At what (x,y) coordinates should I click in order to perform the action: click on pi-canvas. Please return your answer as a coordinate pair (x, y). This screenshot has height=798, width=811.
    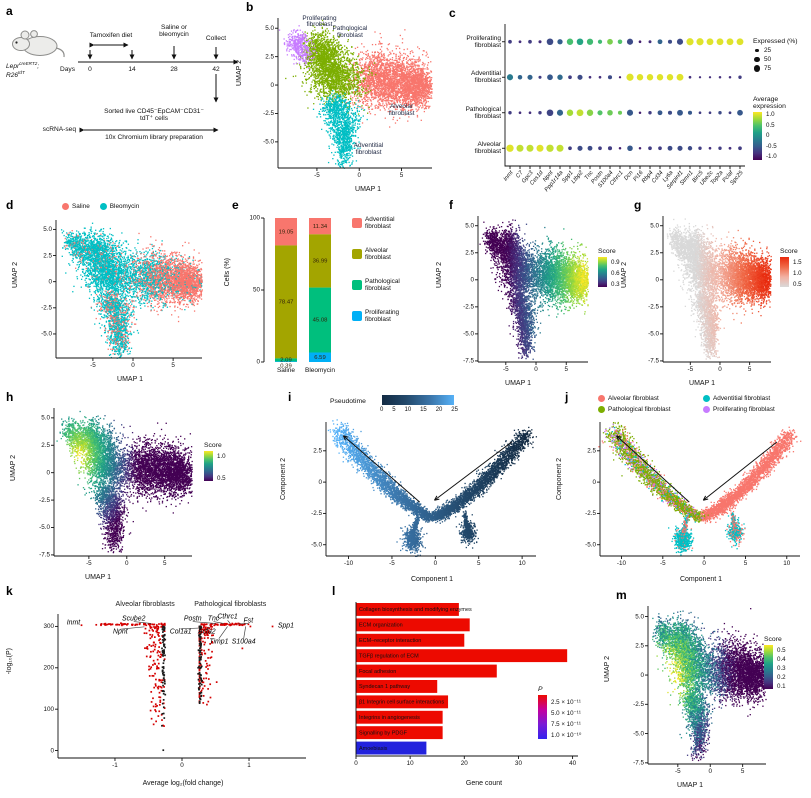
    Looking at the image, I should click on (420, 496).